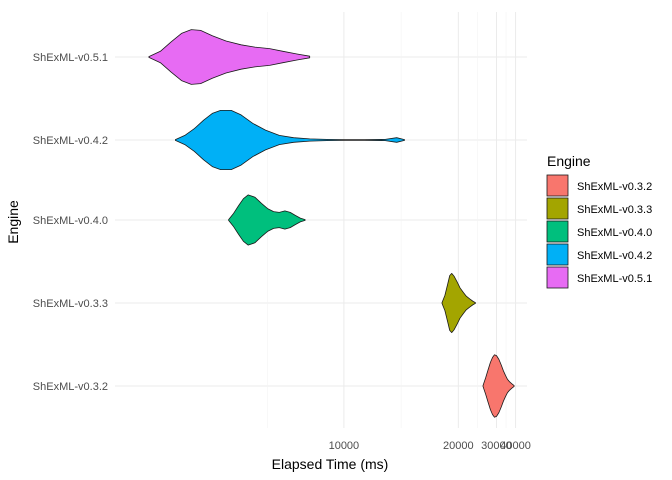  What do you see at coordinates (70, 387) in the screenshot?
I see `y-tick-label: ShExML-v0.3.2` at bounding box center [70, 387].